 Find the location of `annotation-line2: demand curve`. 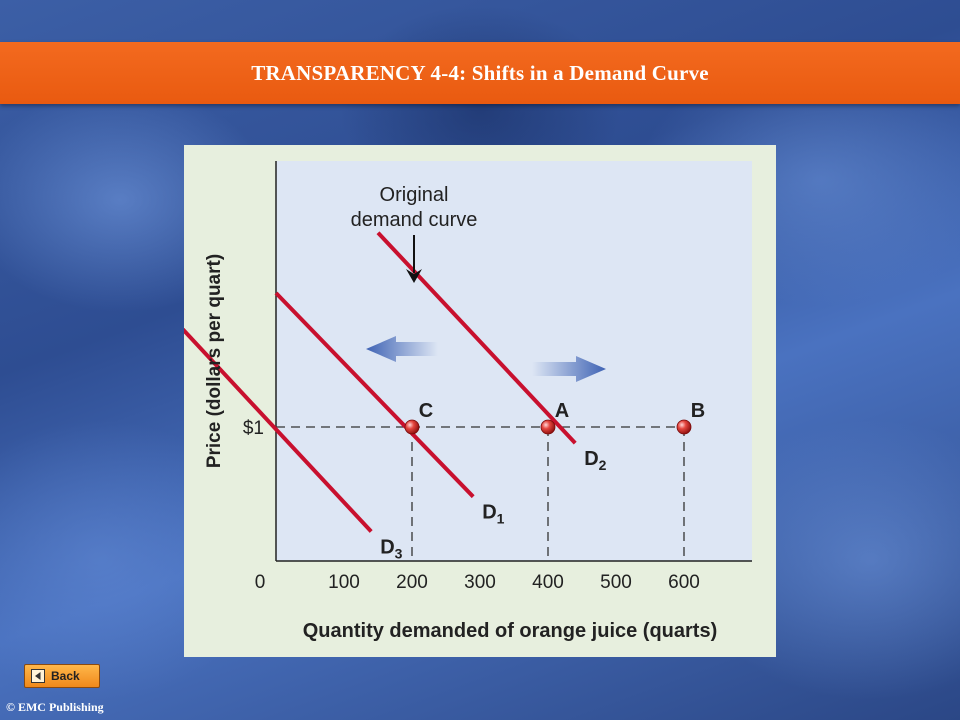

annotation-line2: demand curve is located at coordinates (414, 220).